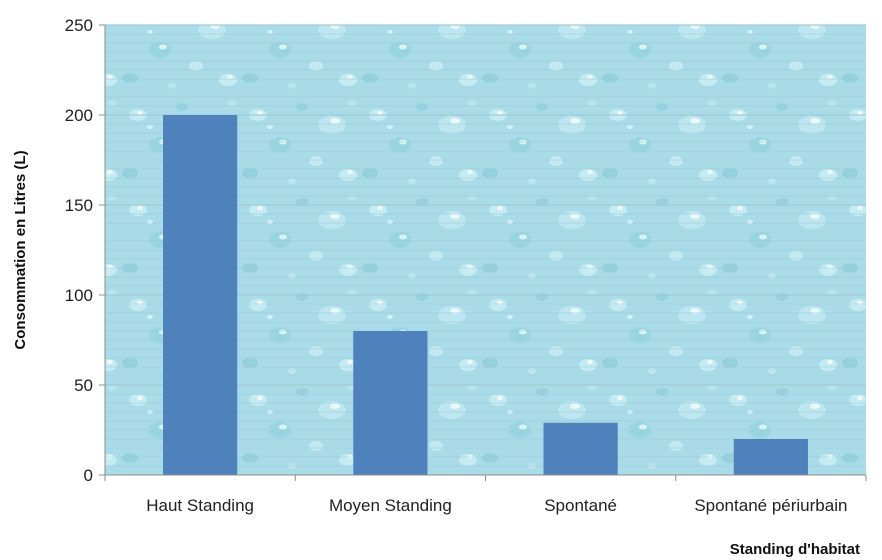 This screenshot has height=560, width=882. I want to click on y-tick-label: 200, so click(79, 115).